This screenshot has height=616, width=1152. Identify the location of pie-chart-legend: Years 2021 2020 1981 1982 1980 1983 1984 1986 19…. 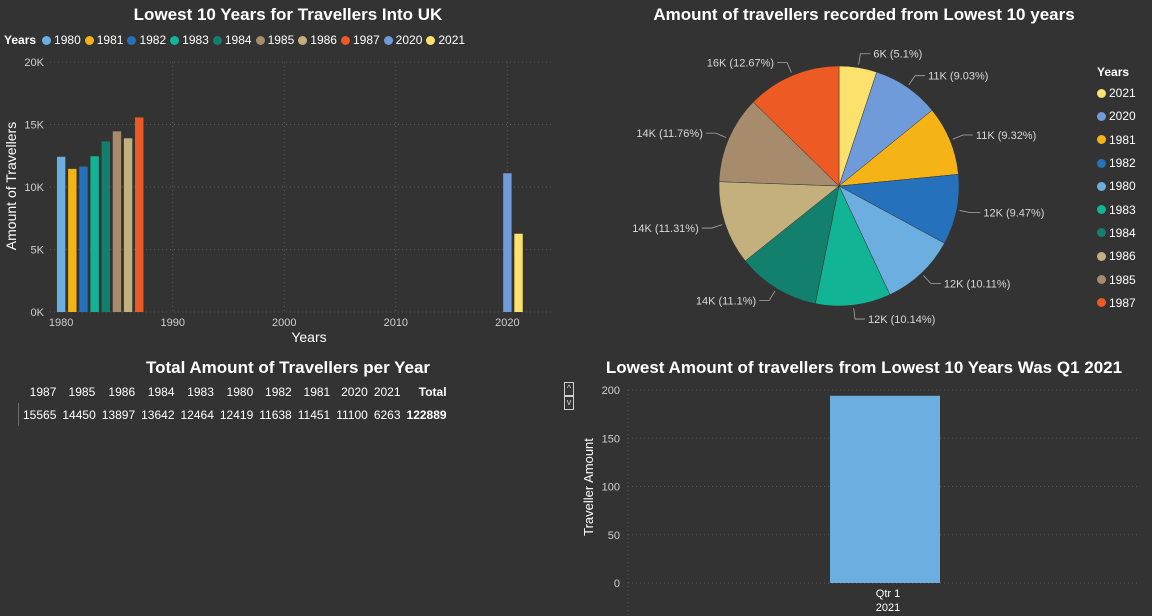
(1118, 191).